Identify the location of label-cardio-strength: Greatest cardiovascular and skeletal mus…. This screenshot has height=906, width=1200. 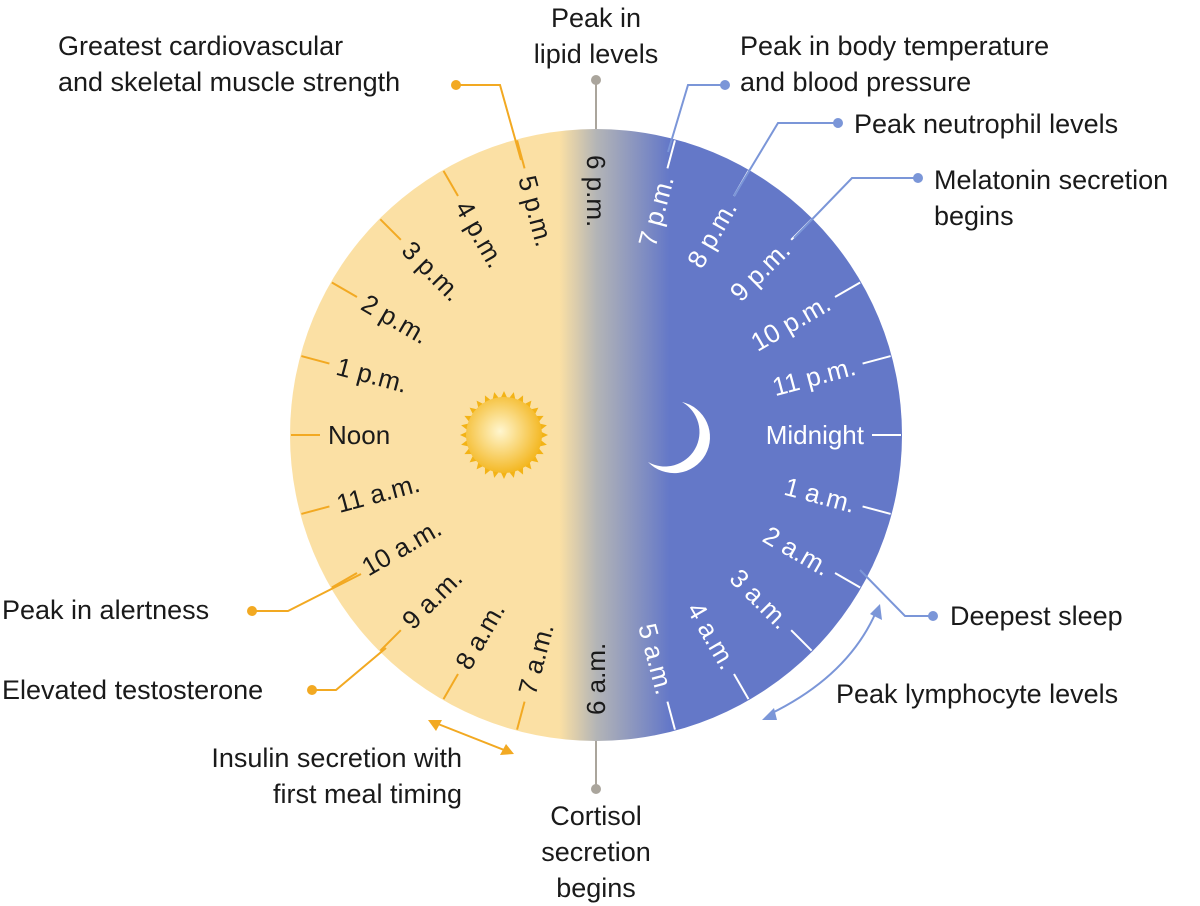
(229, 64).